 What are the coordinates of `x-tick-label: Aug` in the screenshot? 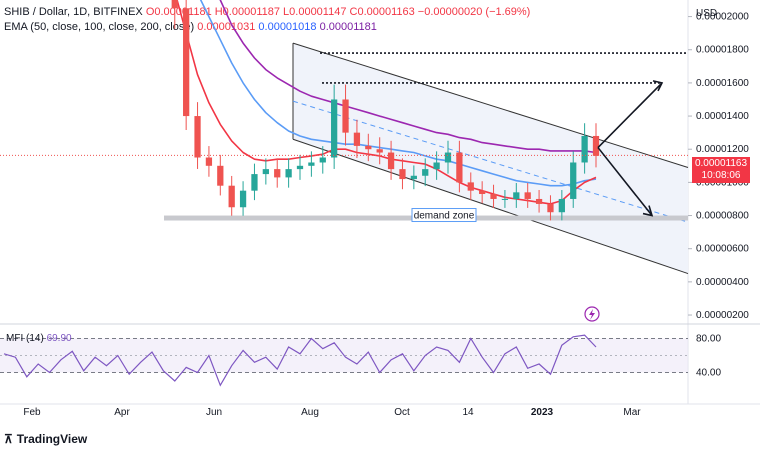 It's located at (310, 412).